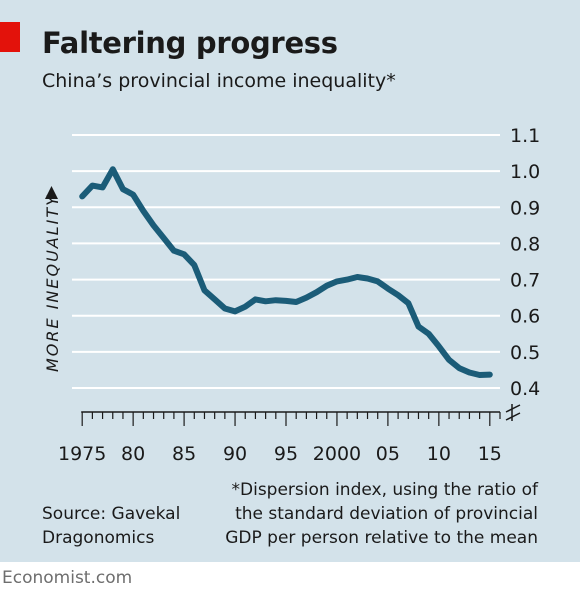 This screenshot has width=580, height=598. What do you see at coordinates (525, 262) in the screenshot?
I see `y-tick-labels: 0.4 0.5 0.6 0.7 0.8 0.9 1.0 1.1` at bounding box center [525, 262].